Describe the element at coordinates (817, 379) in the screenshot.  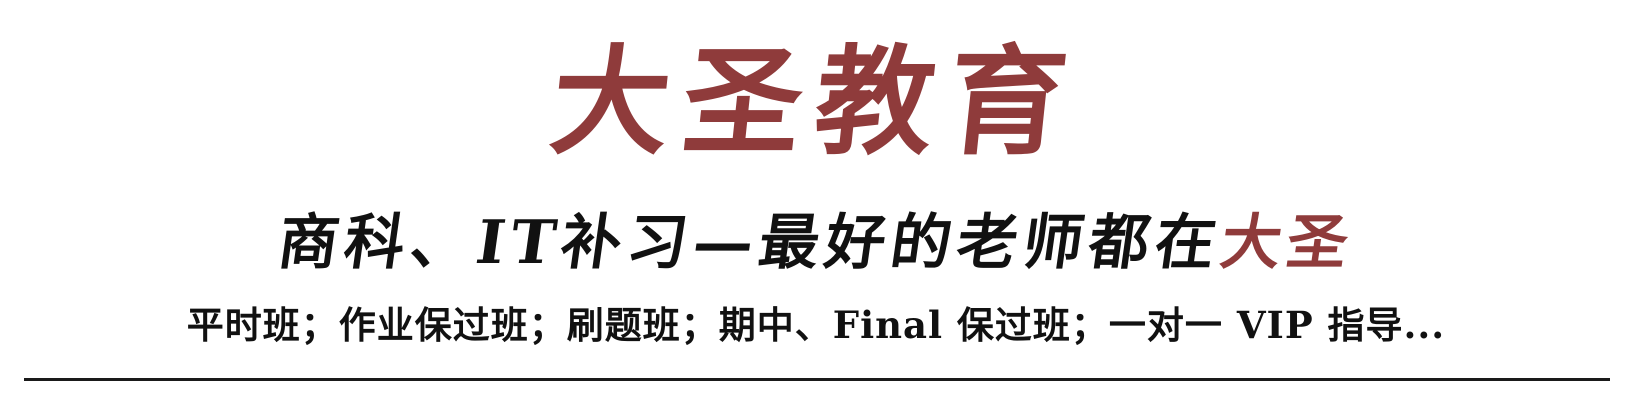
I see `divider-line` at that location.